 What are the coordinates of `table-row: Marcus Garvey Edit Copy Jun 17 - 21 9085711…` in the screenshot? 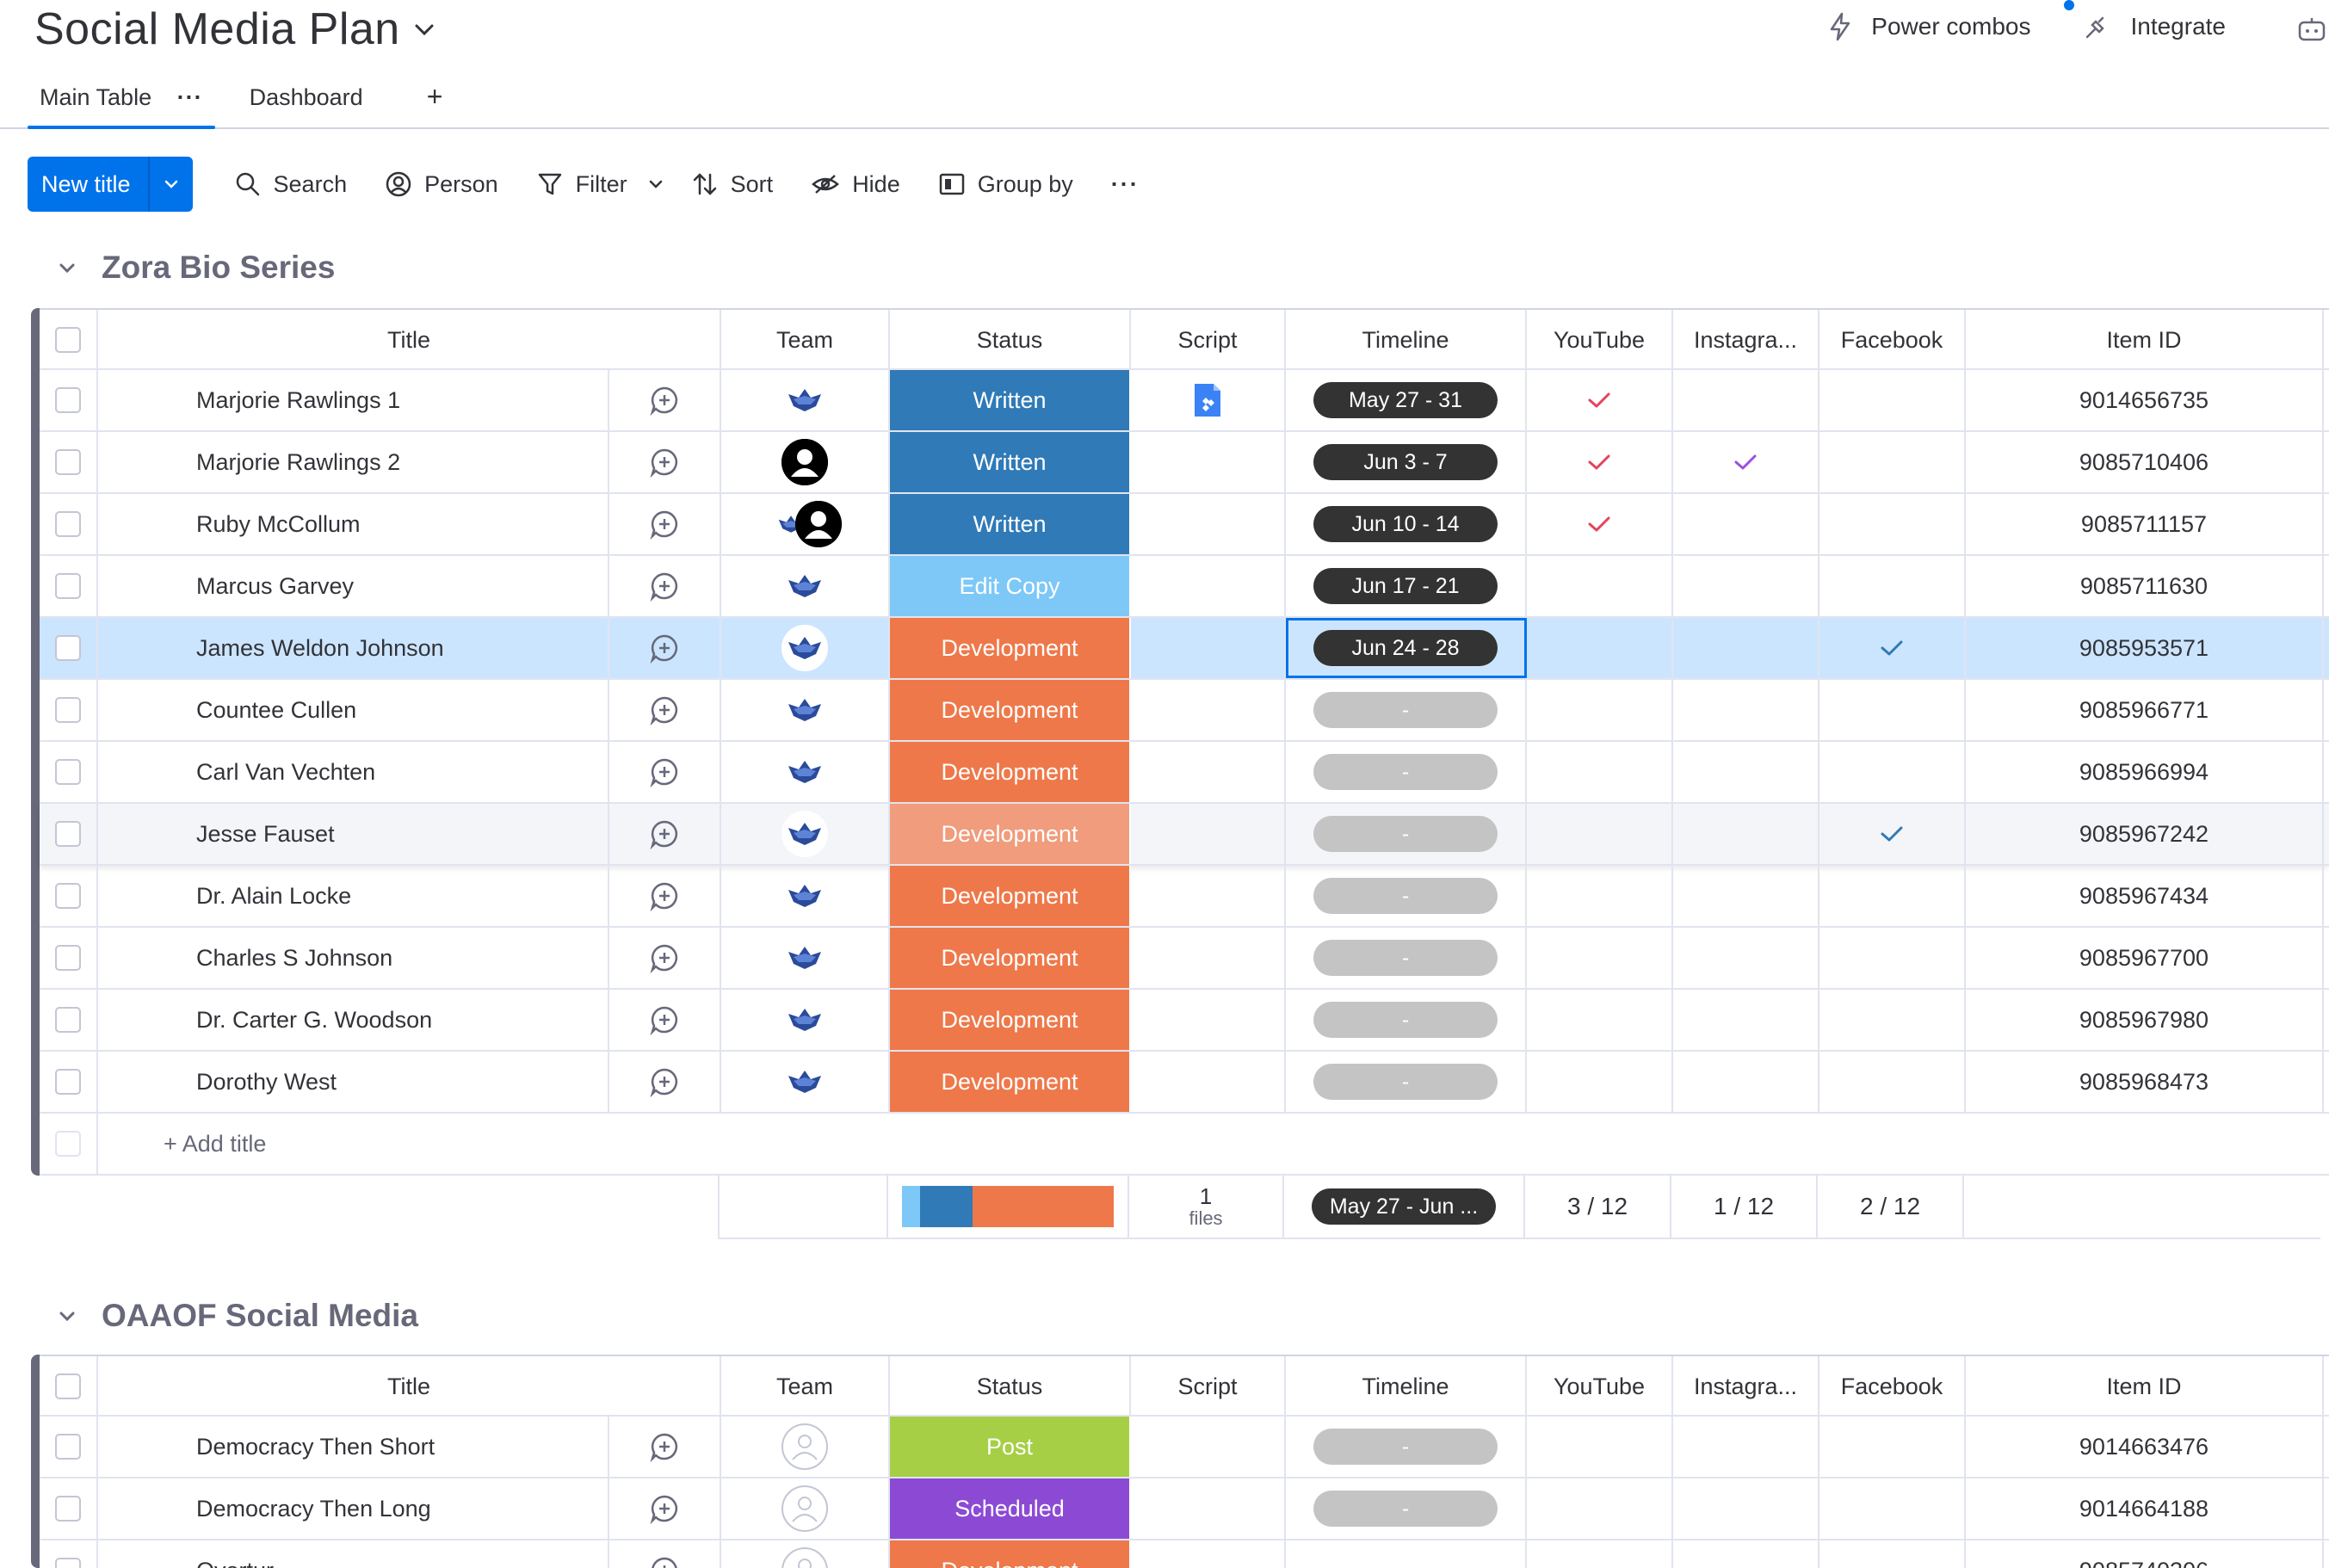 It's located at (1184, 587).